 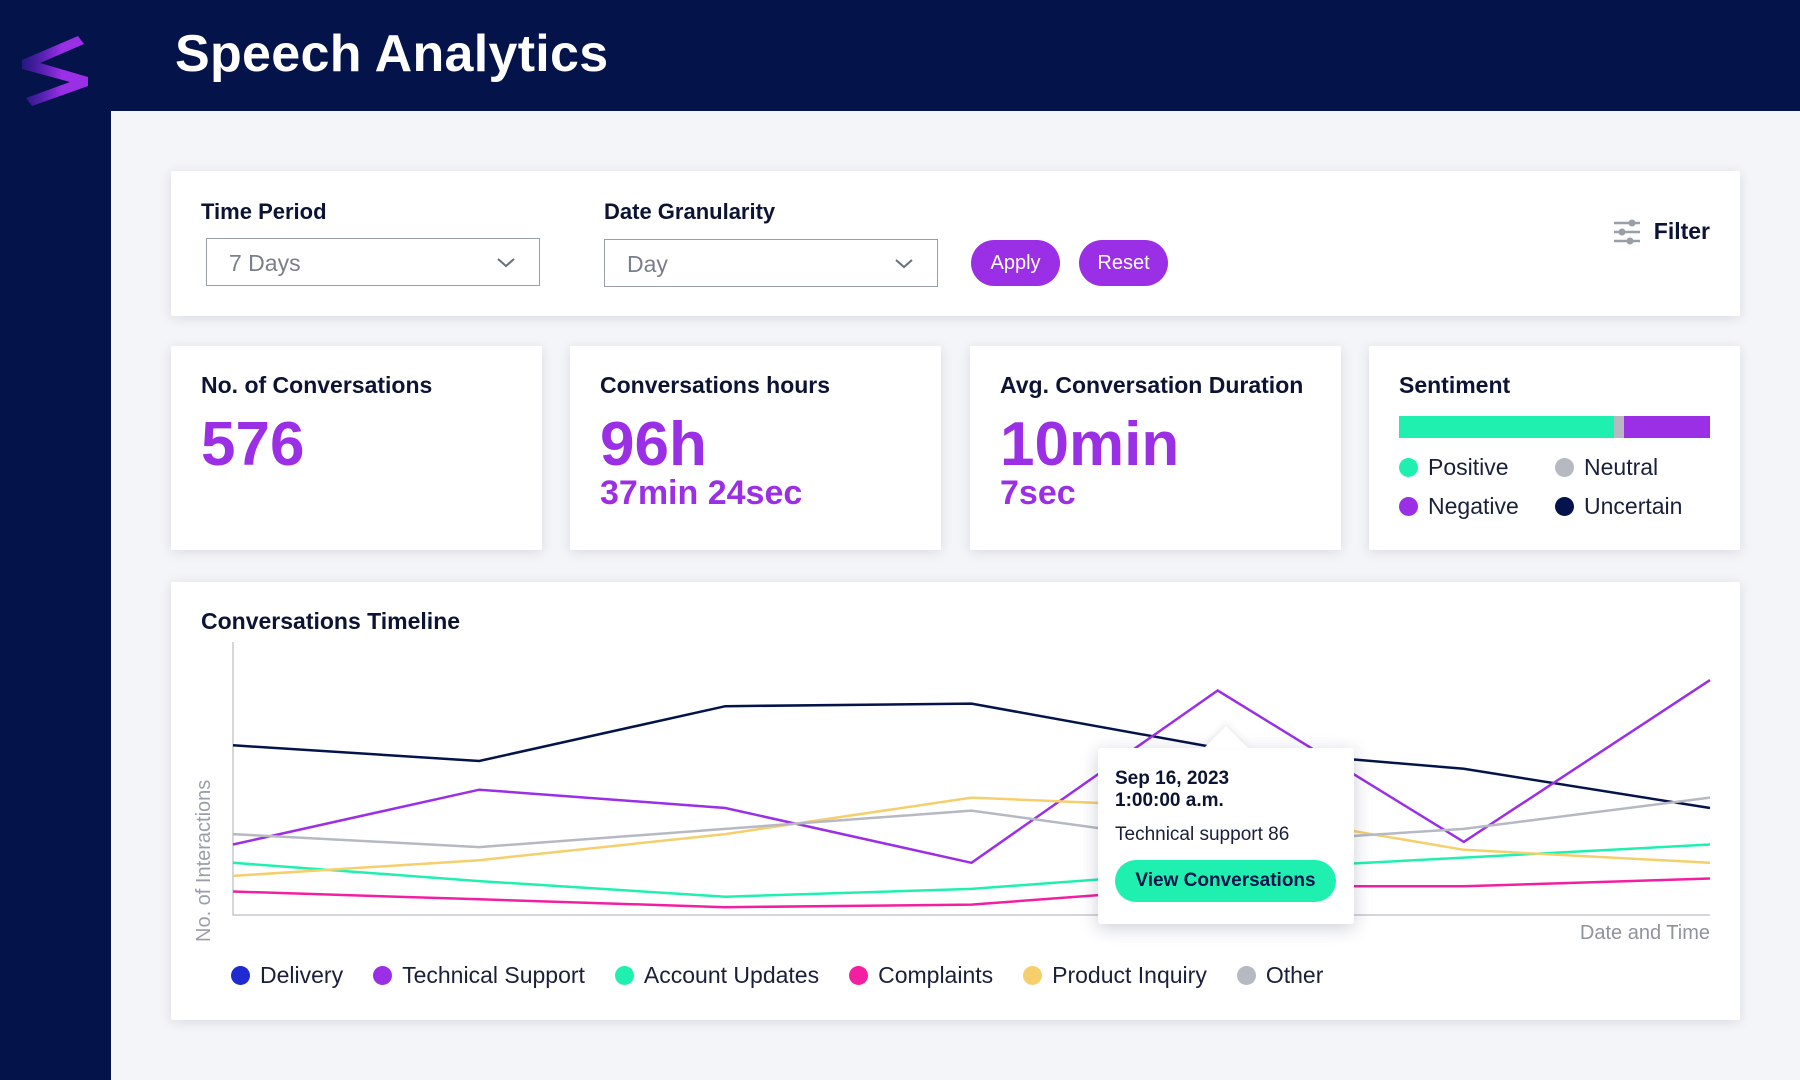 I want to click on legend-label: Technical Support, so click(x=493, y=975).